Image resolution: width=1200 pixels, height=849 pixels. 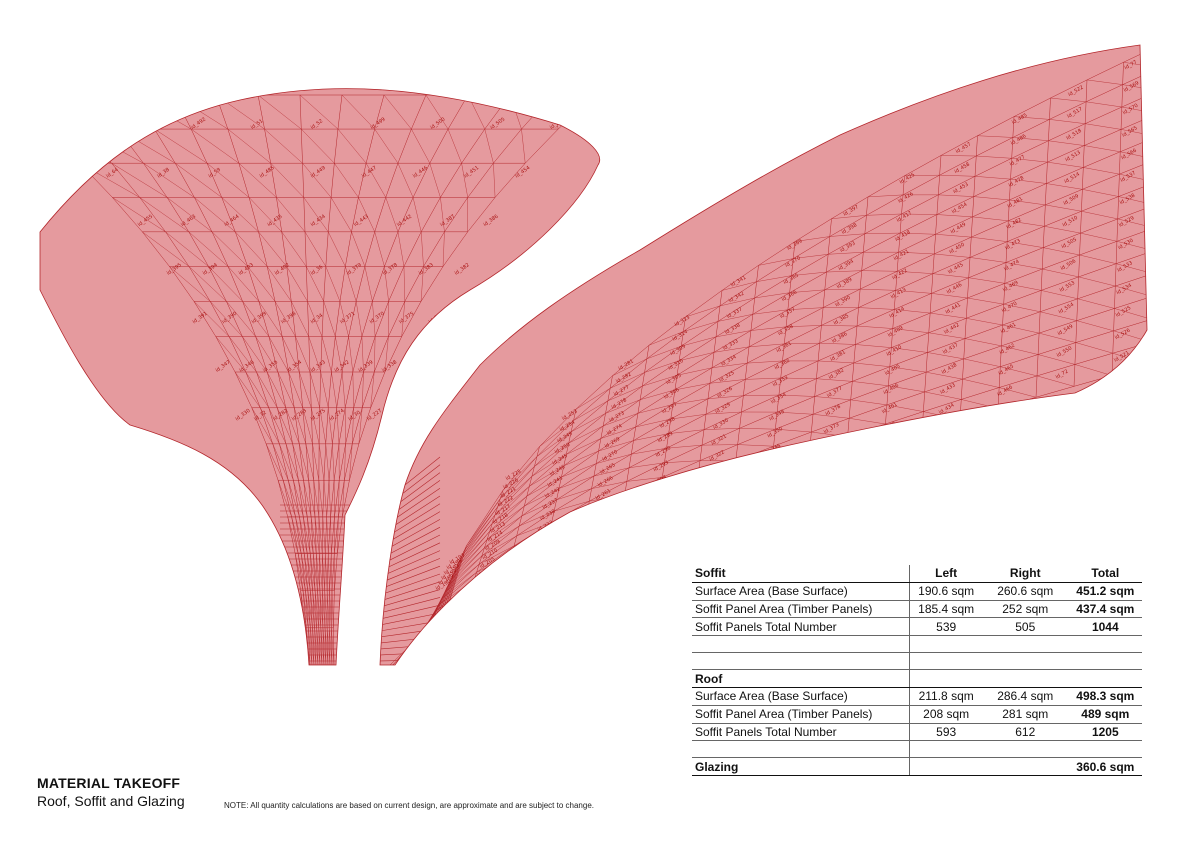 I want to click on total-value: 1205, so click(x=1105, y=732).